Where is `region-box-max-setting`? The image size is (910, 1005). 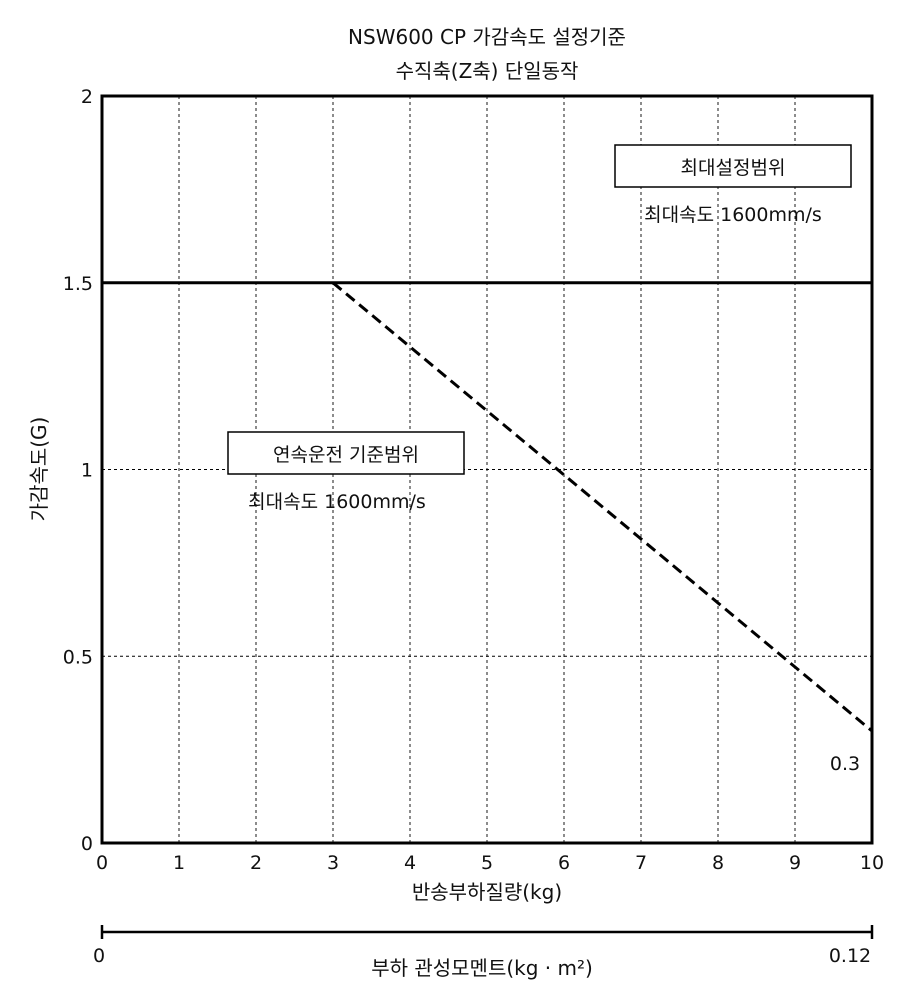 region-box-max-setting is located at coordinates (733, 166).